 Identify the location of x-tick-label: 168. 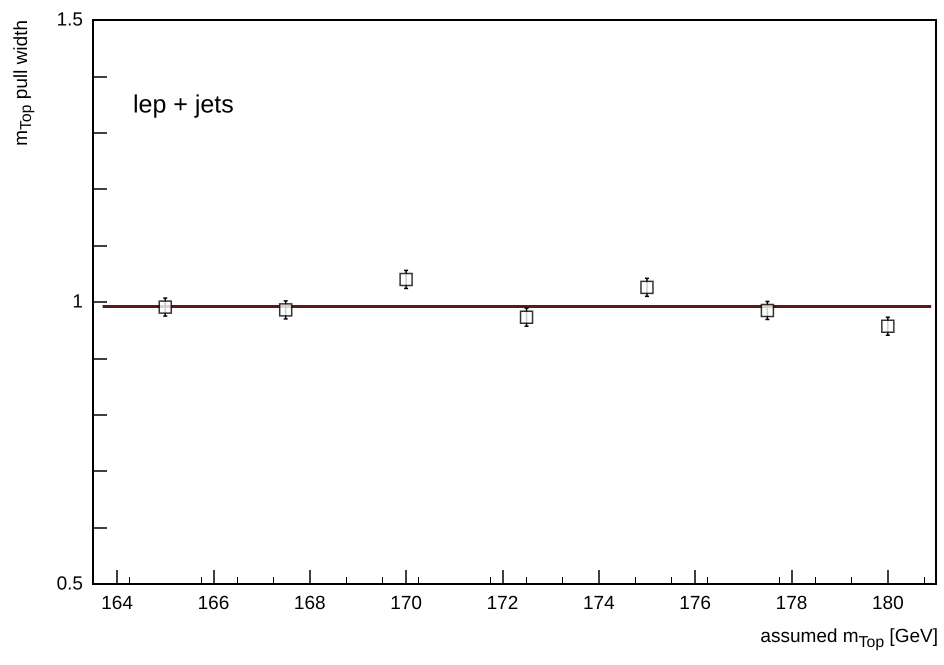
(310, 603).